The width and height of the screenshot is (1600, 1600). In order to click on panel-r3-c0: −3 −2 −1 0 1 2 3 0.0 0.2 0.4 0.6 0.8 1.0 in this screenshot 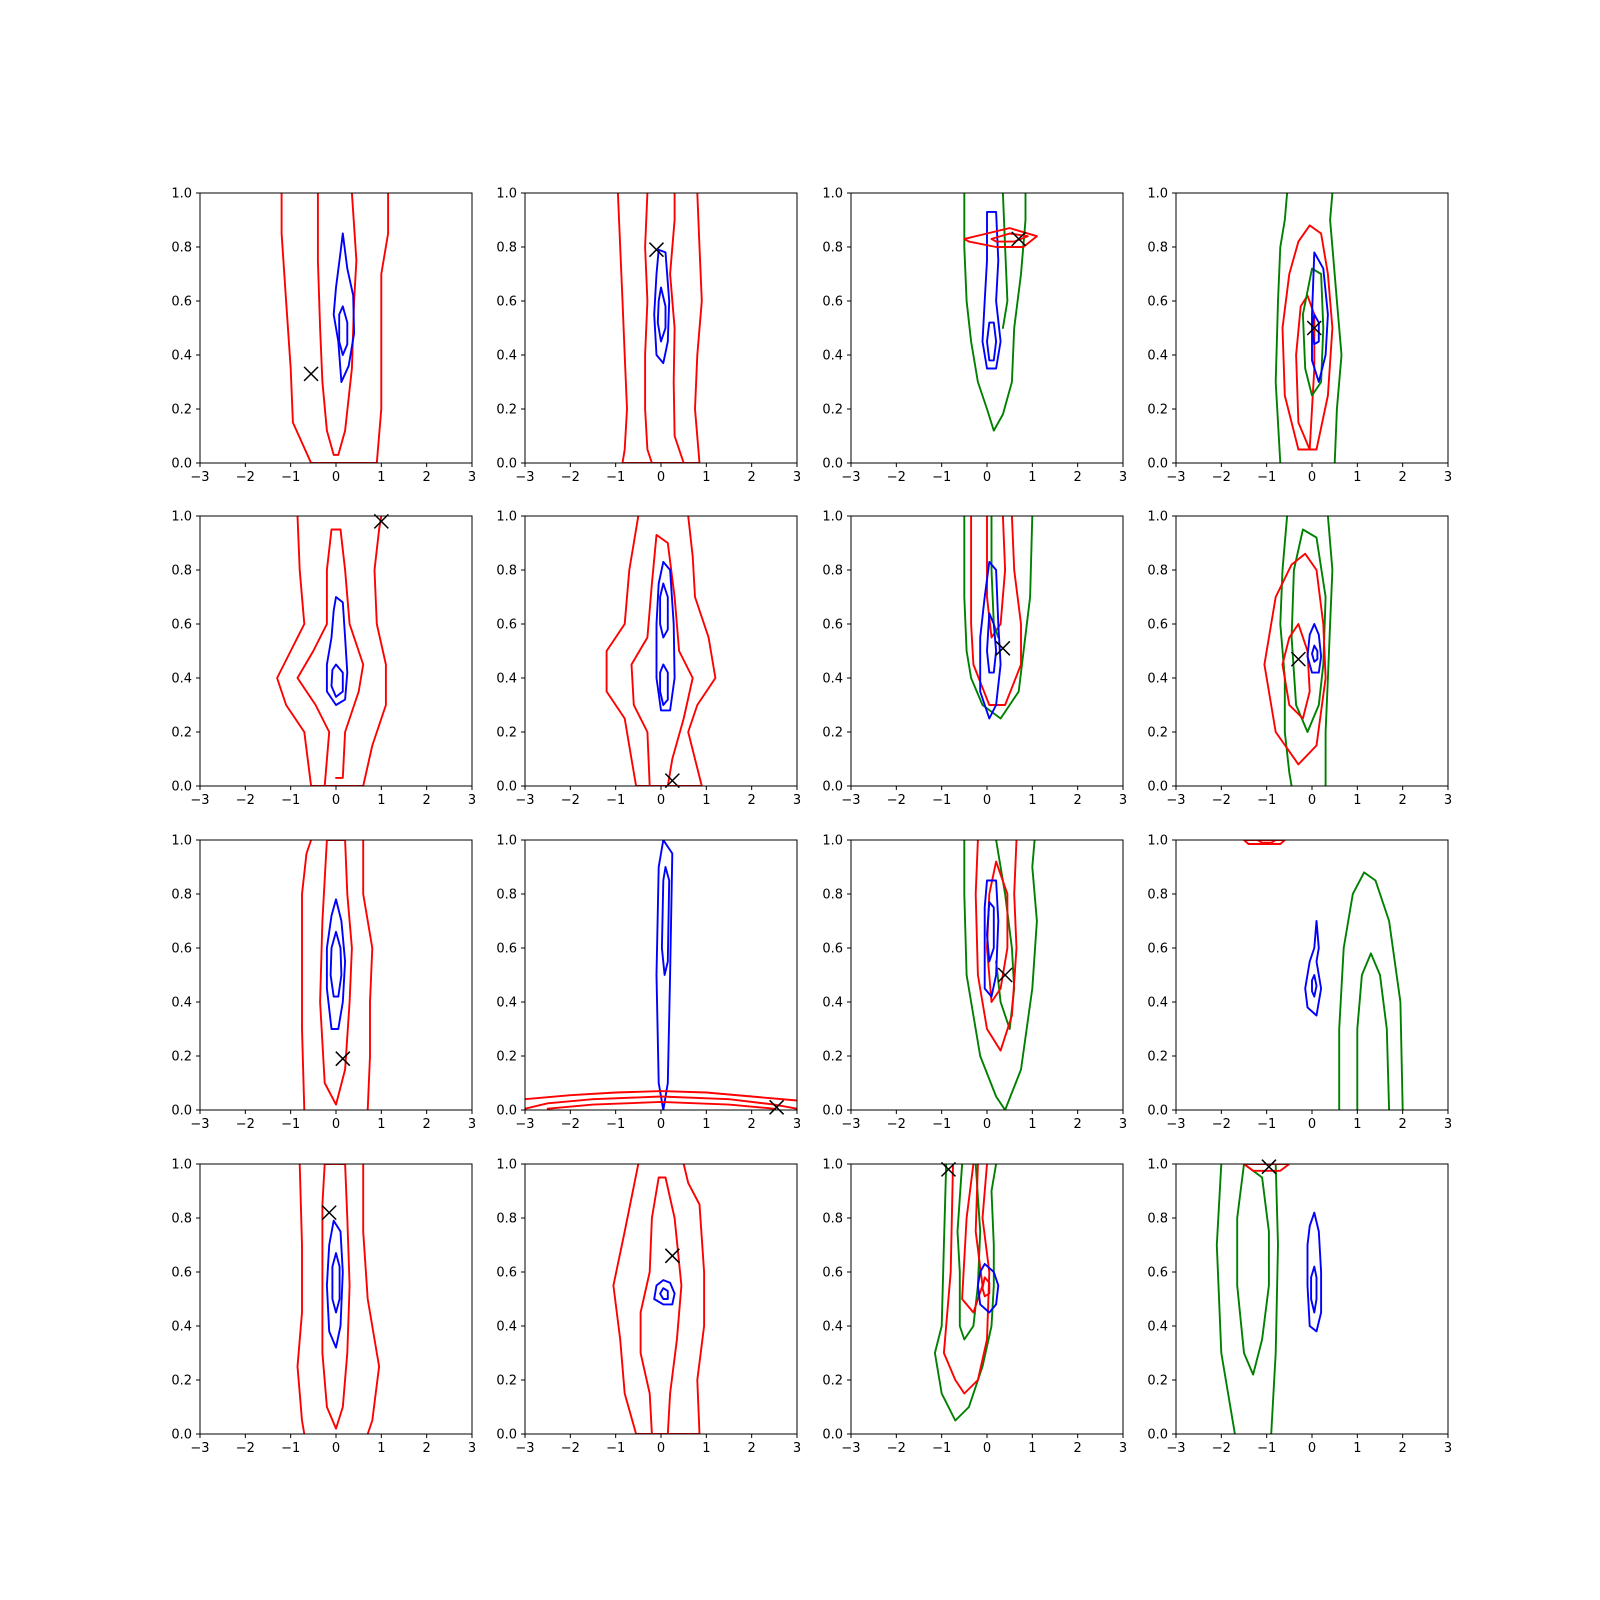, I will do `click(323, 1307)`.